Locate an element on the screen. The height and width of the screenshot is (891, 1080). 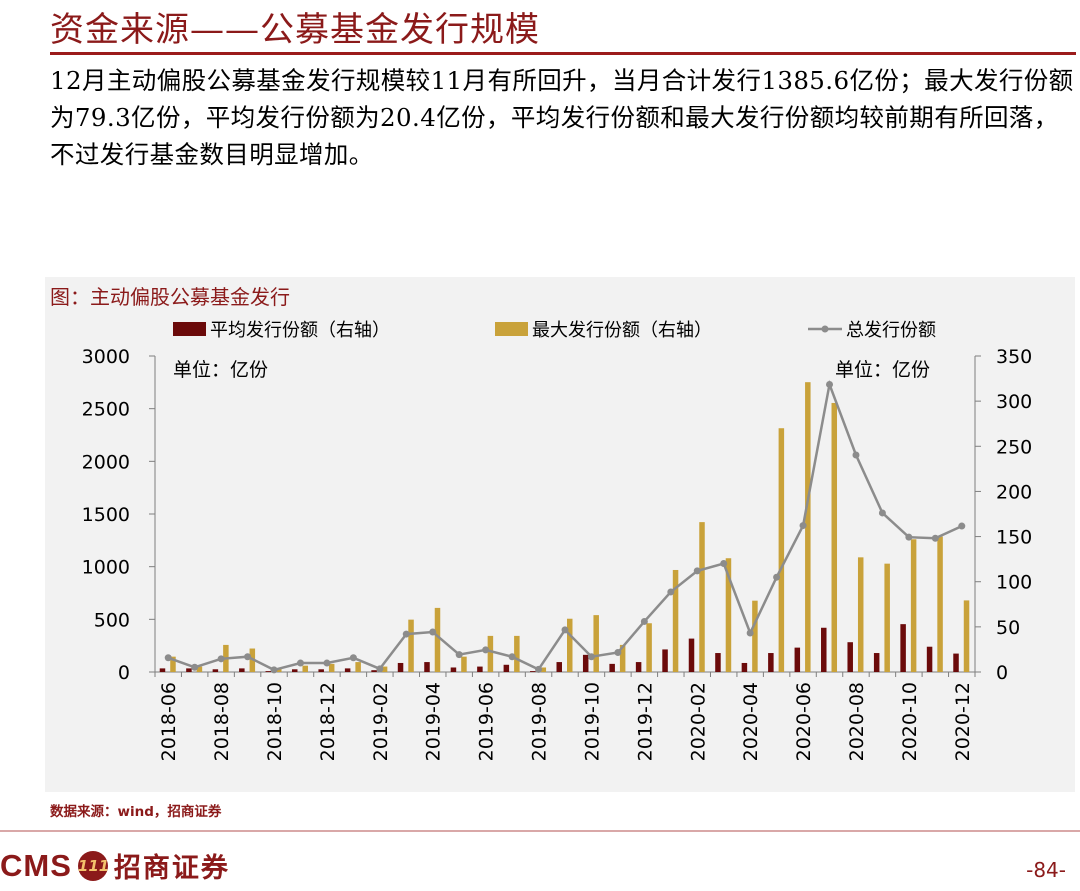
x-tick-label: 2019-10 is located at coordinates (592, 721).